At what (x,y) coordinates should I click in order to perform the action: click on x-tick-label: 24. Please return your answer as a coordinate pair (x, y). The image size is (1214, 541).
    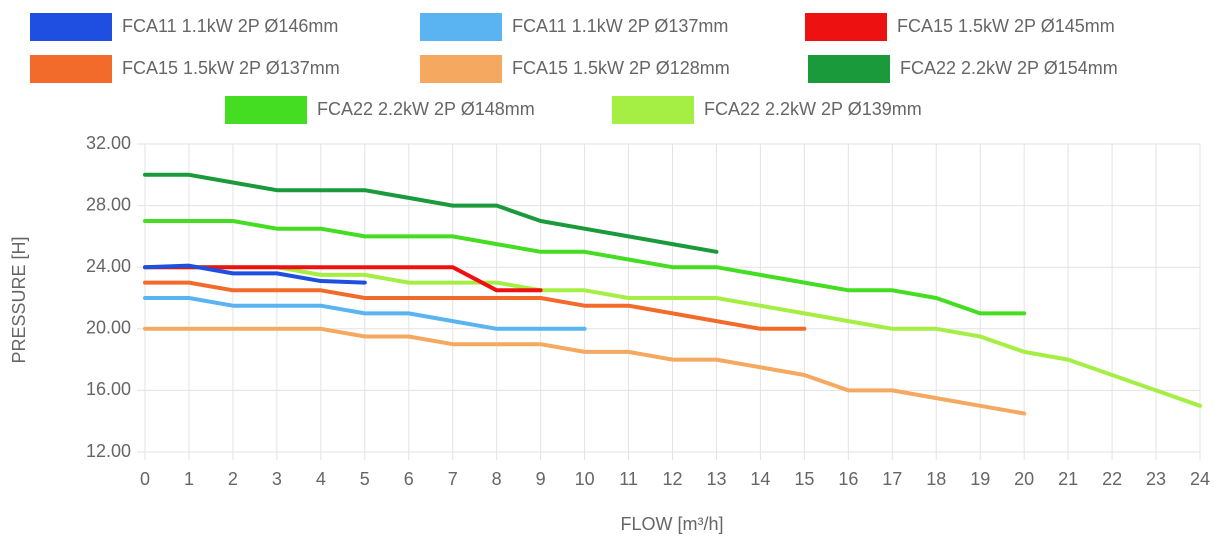
    Looking at the image, I should click on (1200, 479).